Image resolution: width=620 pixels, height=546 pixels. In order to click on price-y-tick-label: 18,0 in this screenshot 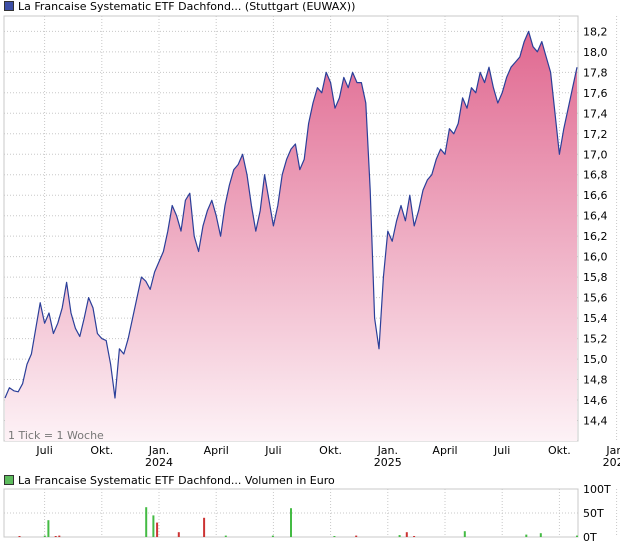, I will do `click(595, 52)`.